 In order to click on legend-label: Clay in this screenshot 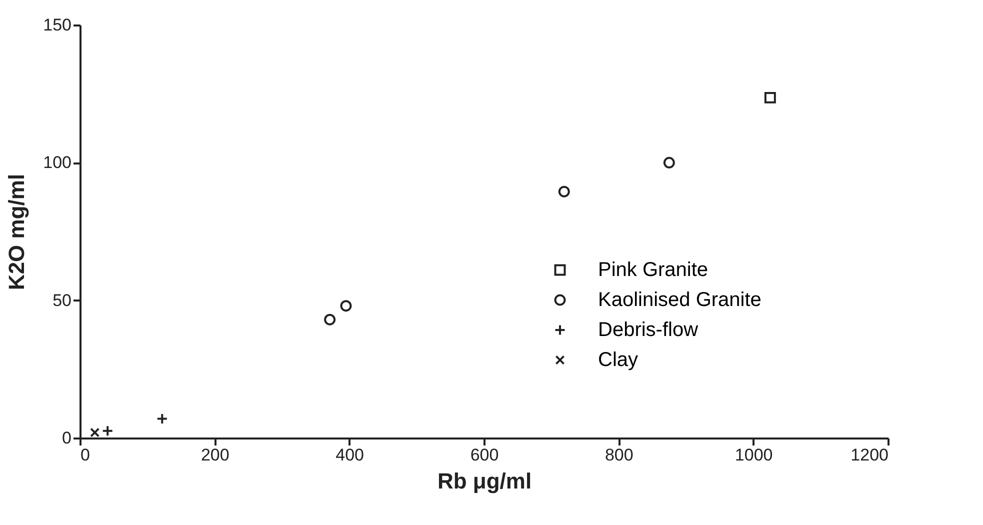, I will do `click(618, 360)`.